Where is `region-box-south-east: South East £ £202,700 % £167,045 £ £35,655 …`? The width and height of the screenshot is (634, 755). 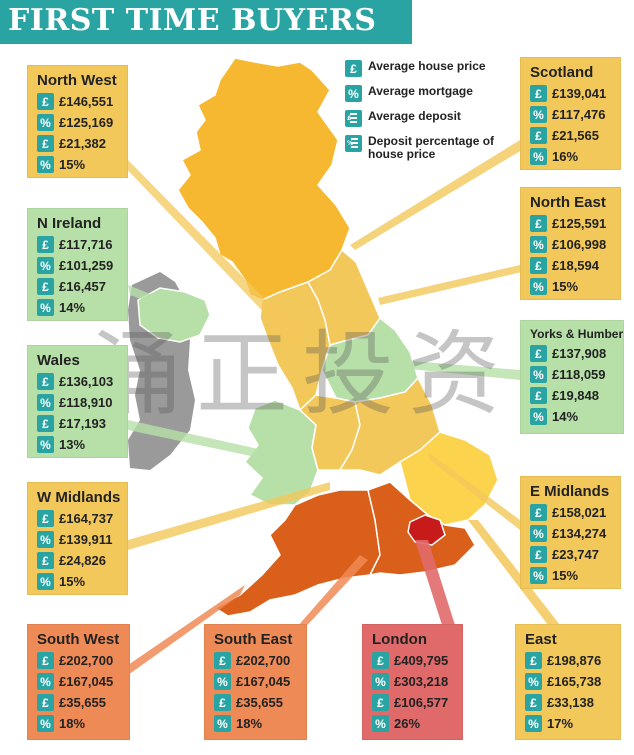 region-box-south-east: South East £ £202,700 % £167,045 £ £35,655 … is located at coordinates (255, 682).